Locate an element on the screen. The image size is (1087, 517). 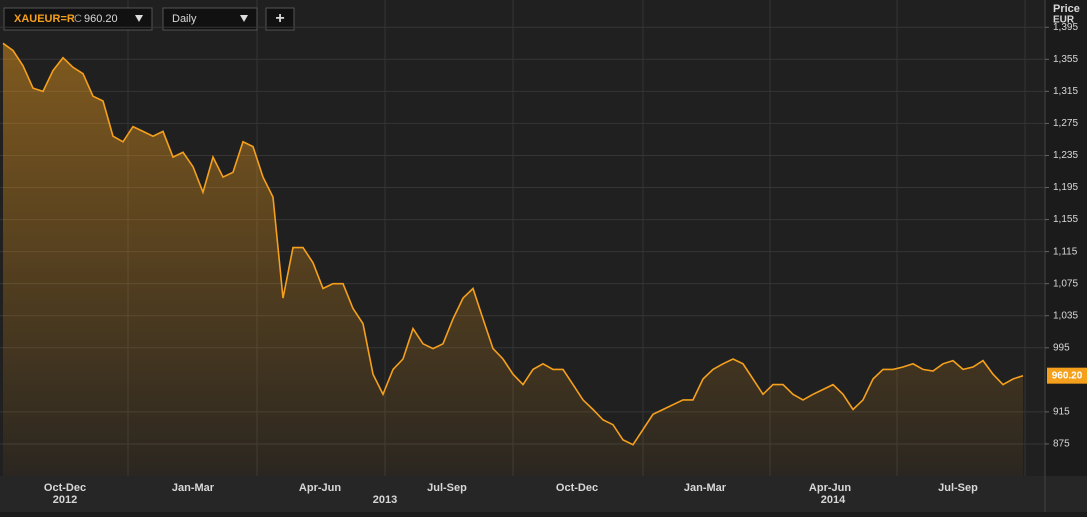
interval: Daily is located at coordinates (184, 19).